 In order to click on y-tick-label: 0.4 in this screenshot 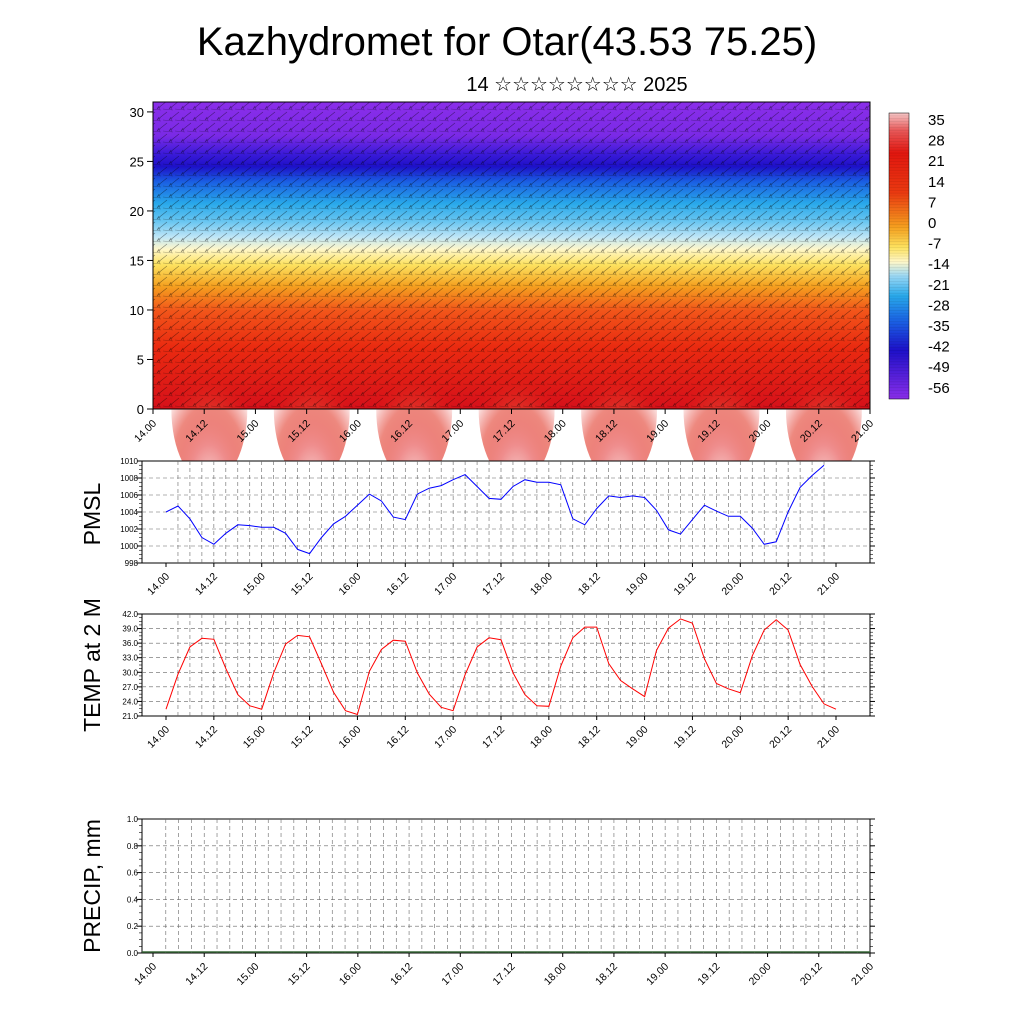, I will do `click(133, 899)`.